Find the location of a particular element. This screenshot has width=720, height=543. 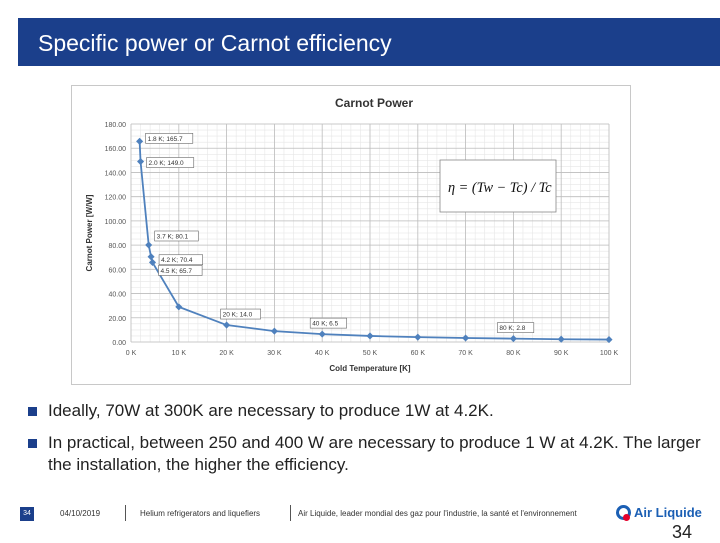

y-tick-label: 60.00 is located at coordinates (117, 270).